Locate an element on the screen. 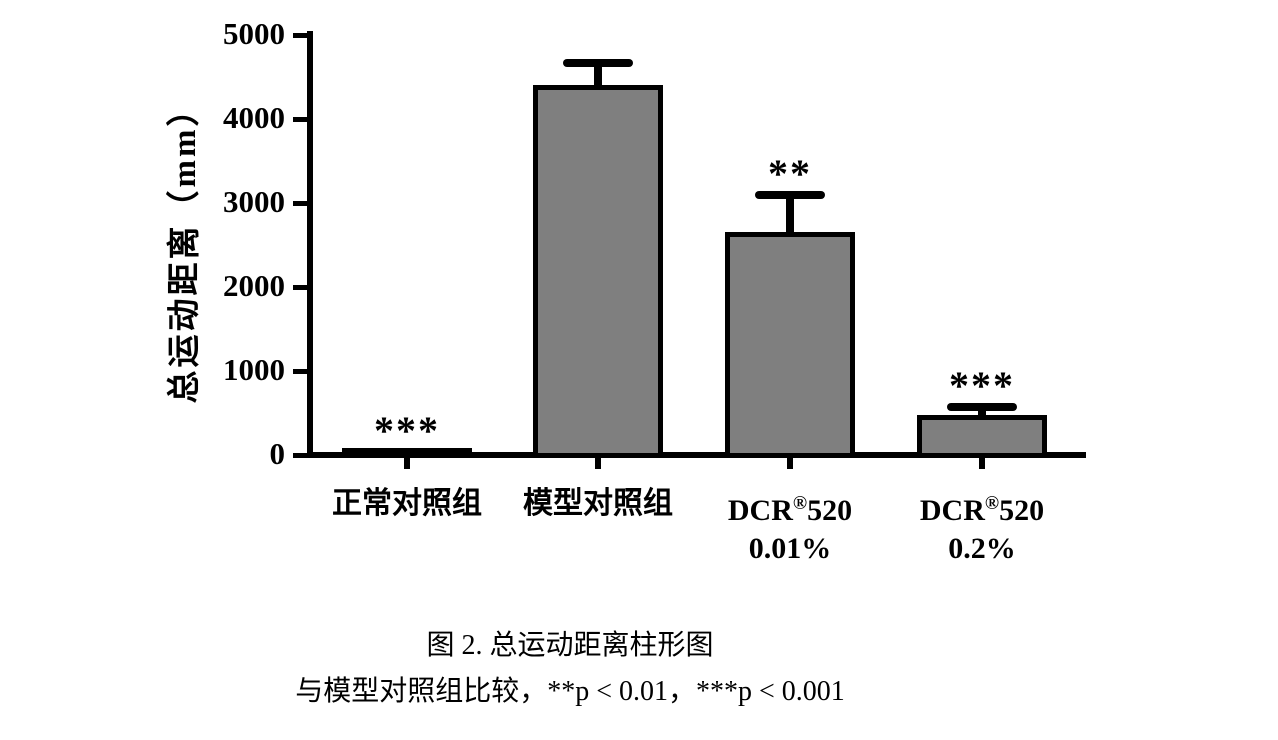  y-tick-label: 4000 is located at coordinates (254, 117).